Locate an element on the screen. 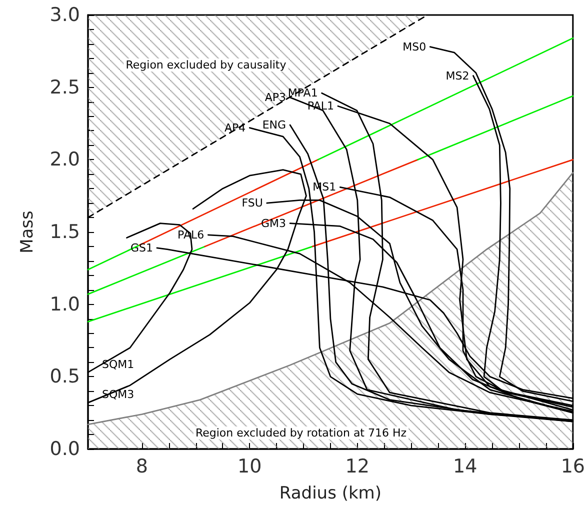 The image size is (588, 513). series-label: SQM1 is located at coordinates (118, 364).